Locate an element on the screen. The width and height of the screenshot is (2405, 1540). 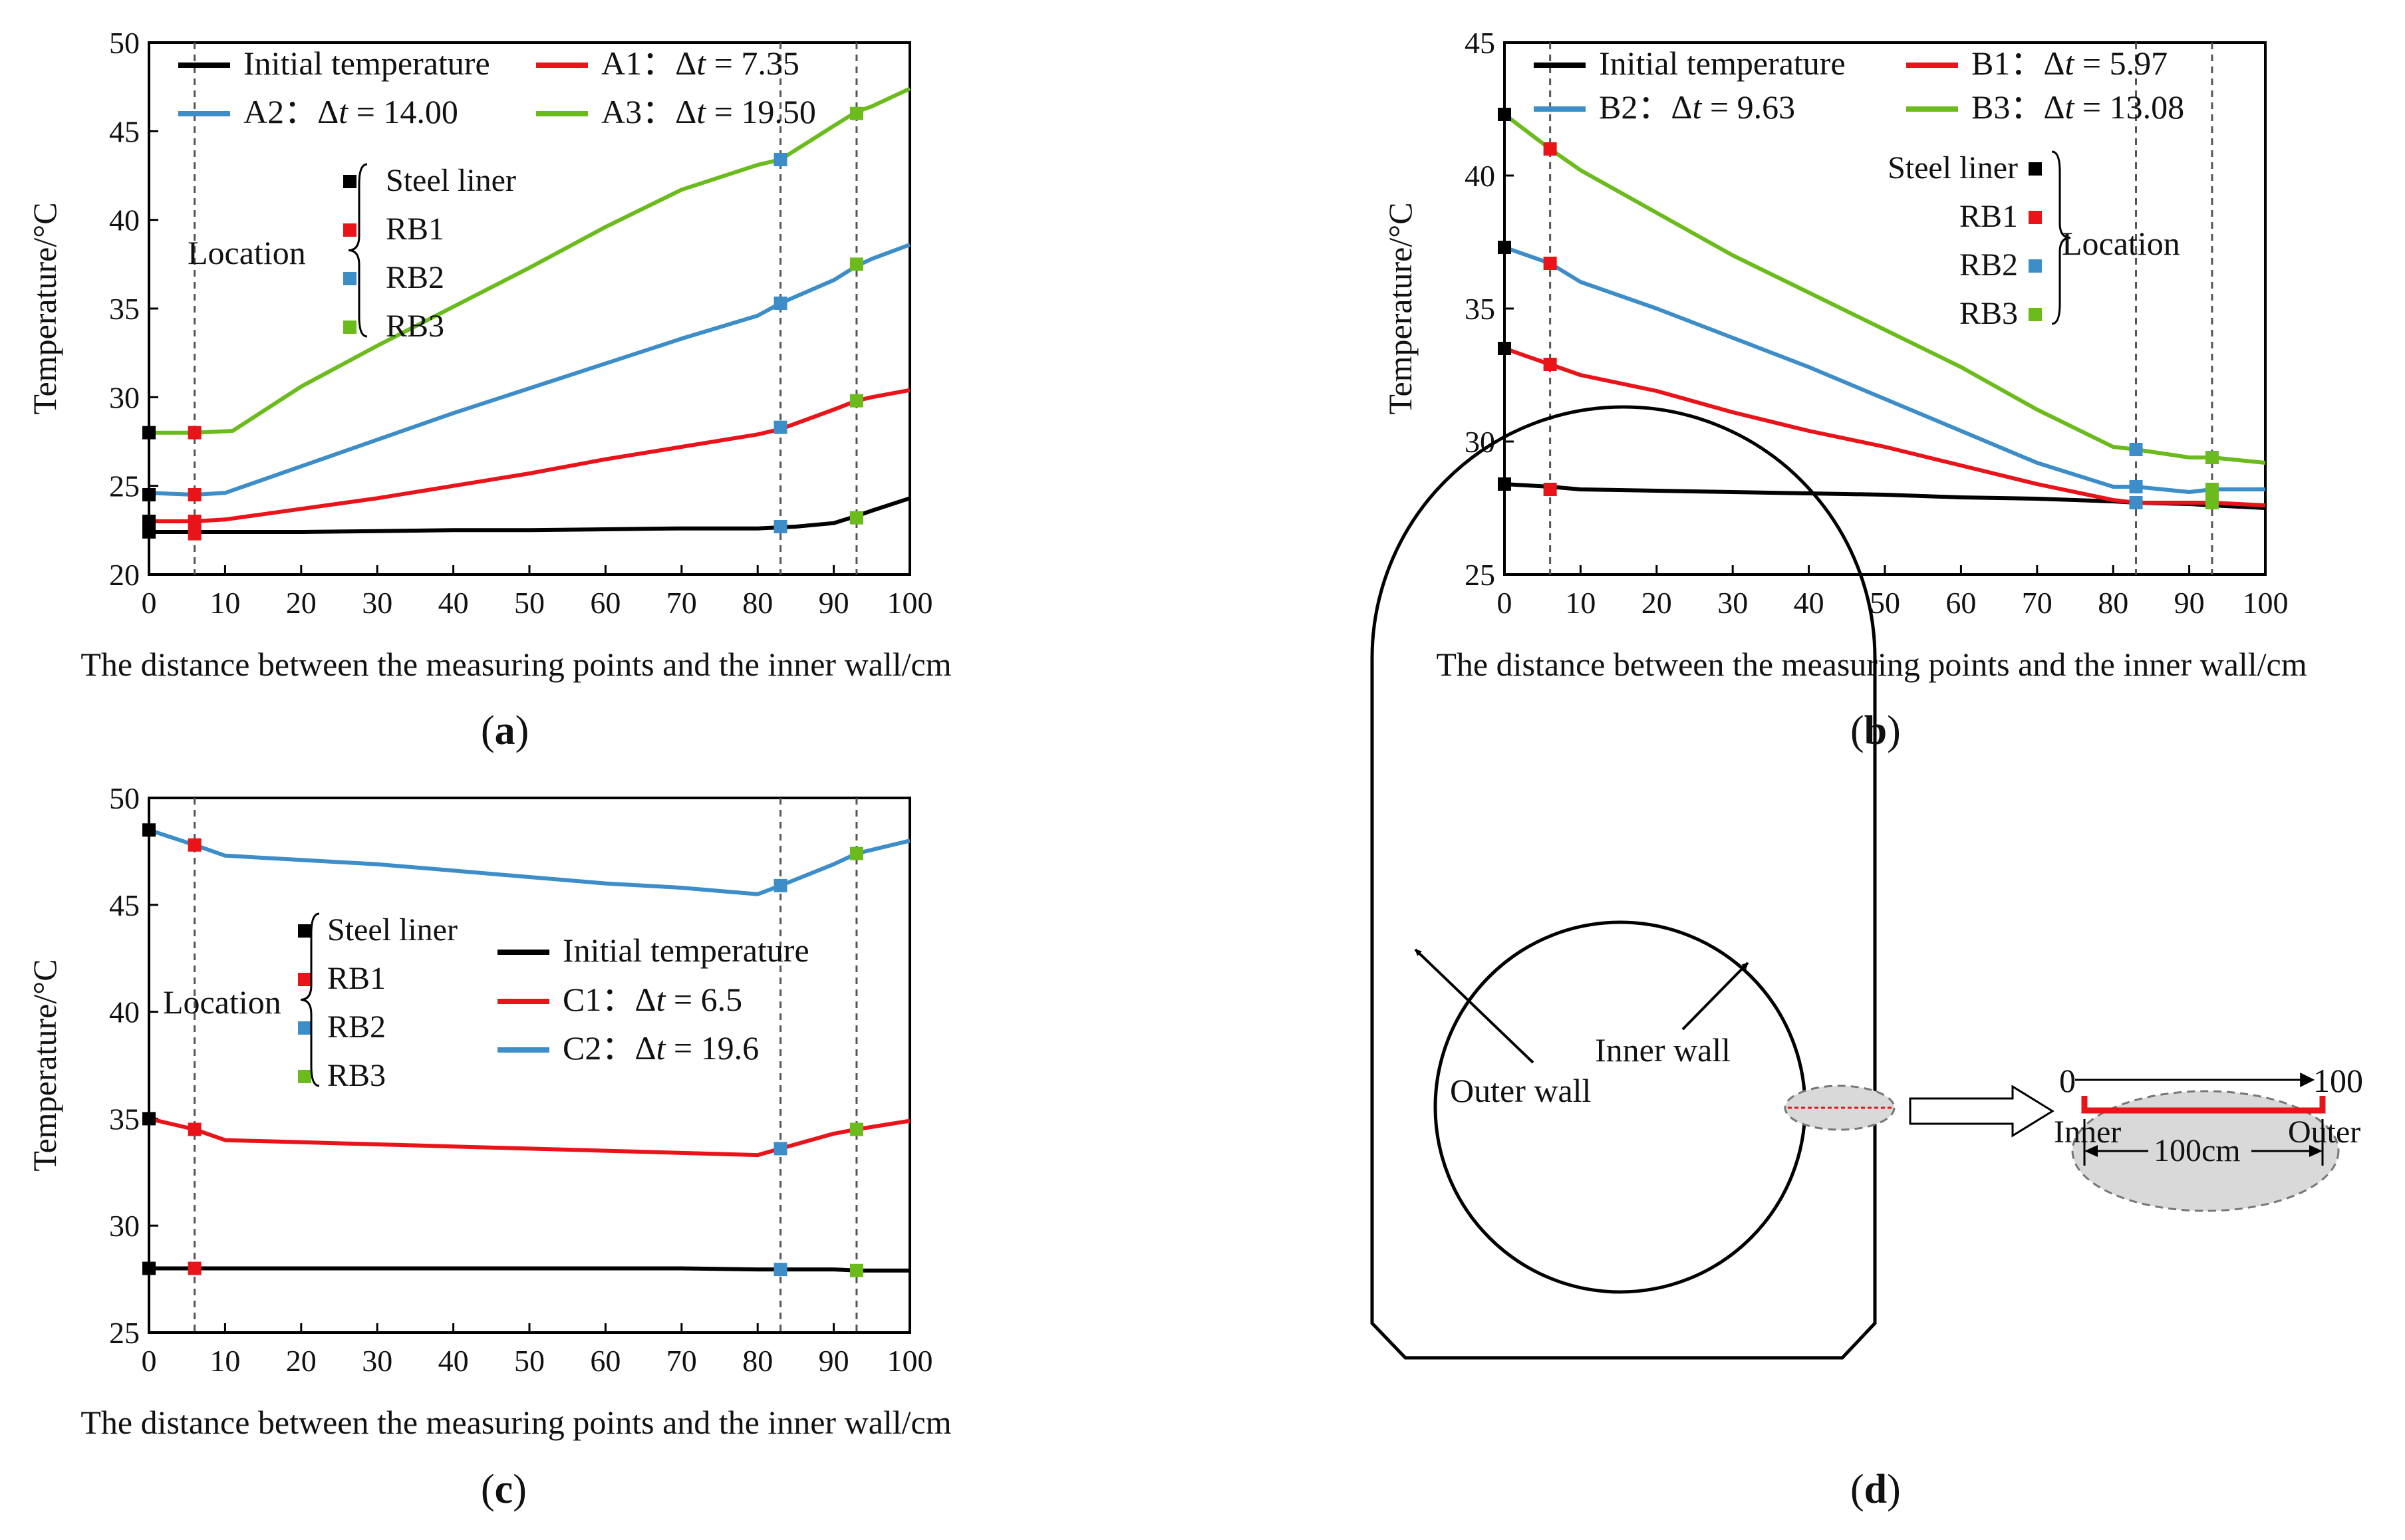
y-tick-label: 20 is located at coordinates (125, 575).